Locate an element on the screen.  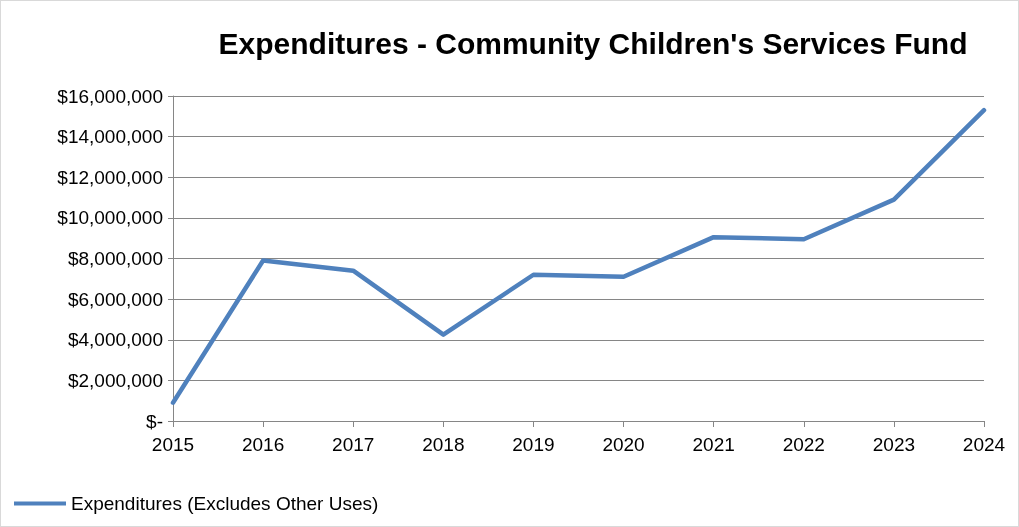
y-tick-label: $- is located at coordinates (154, 421).